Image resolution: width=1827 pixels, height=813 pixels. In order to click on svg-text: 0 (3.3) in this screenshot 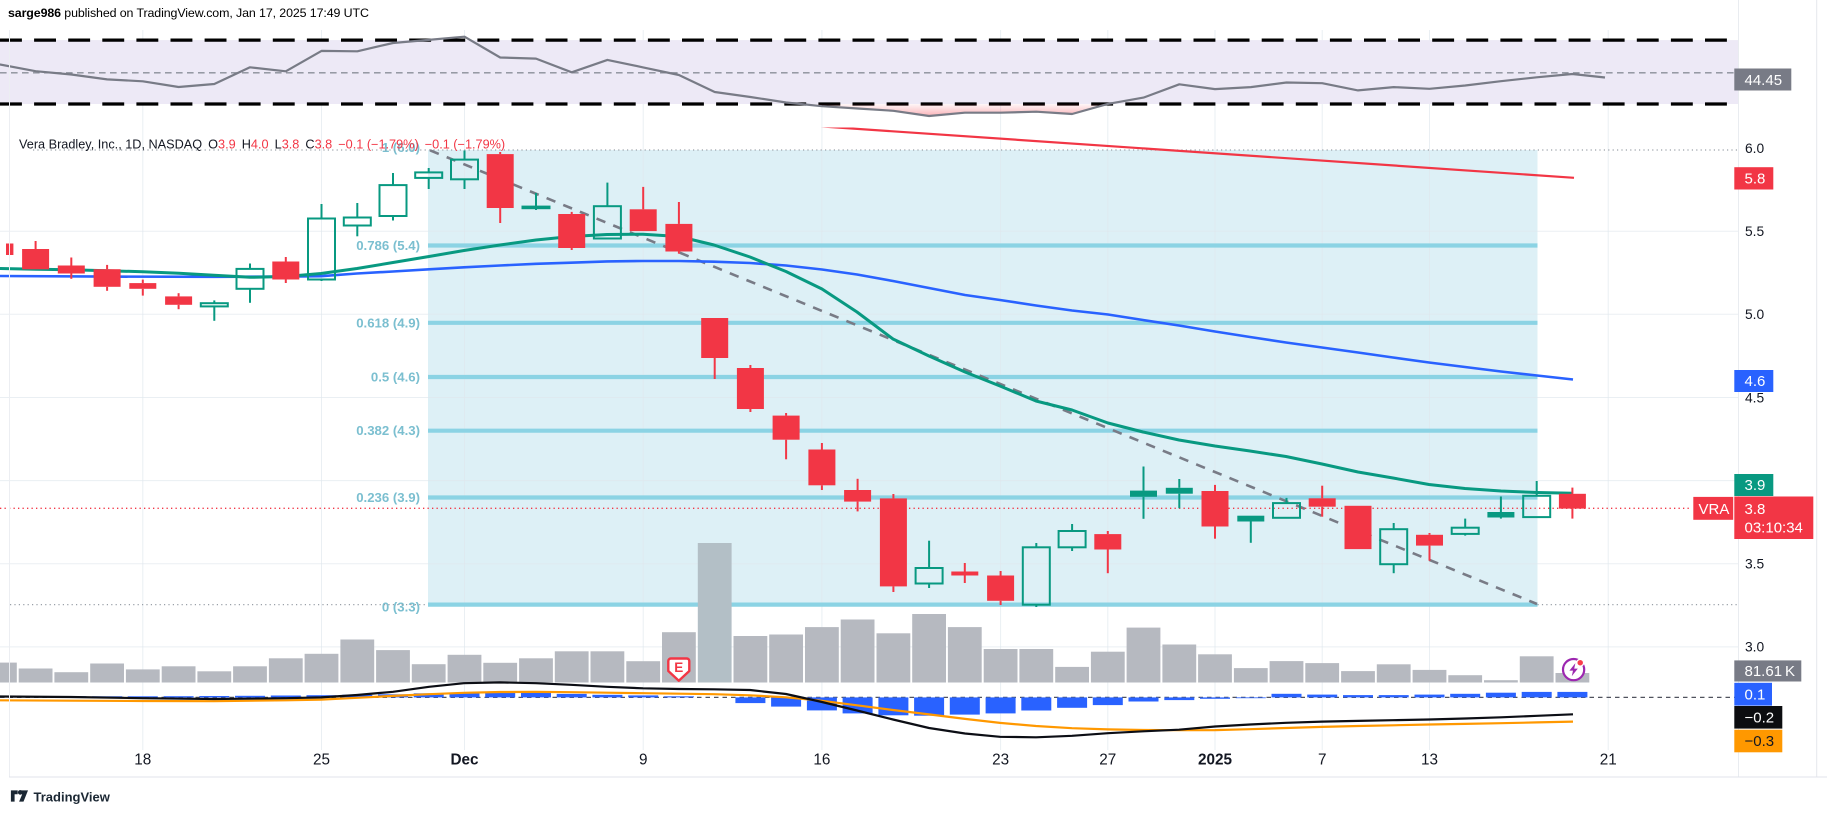, I will do `click(401, 607)`.